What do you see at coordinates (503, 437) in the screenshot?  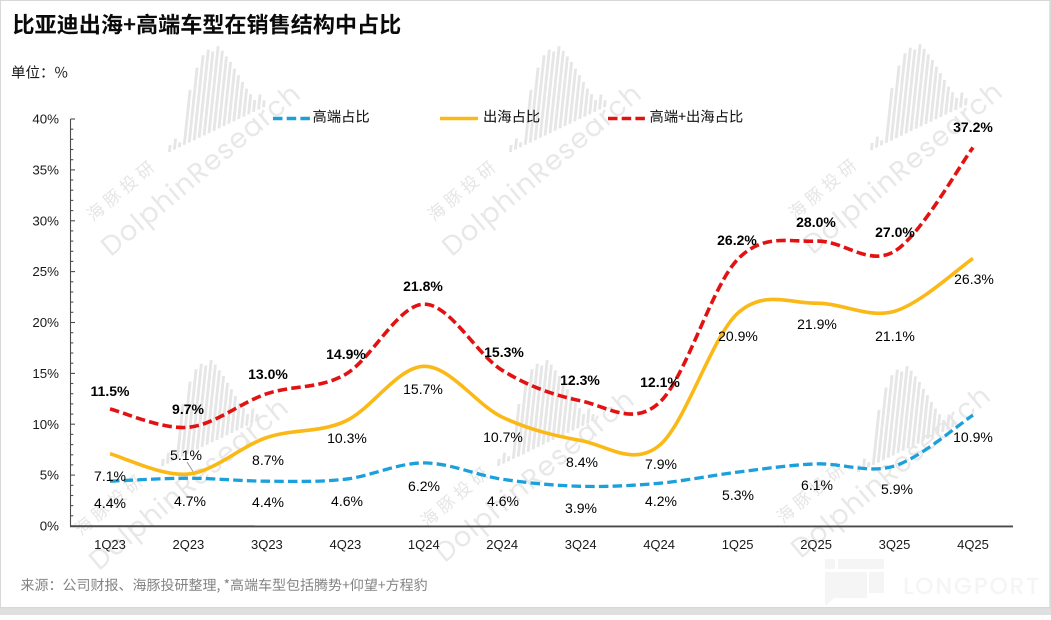 I see `svg-text: 10.7%` at bounding box center [503, 437].